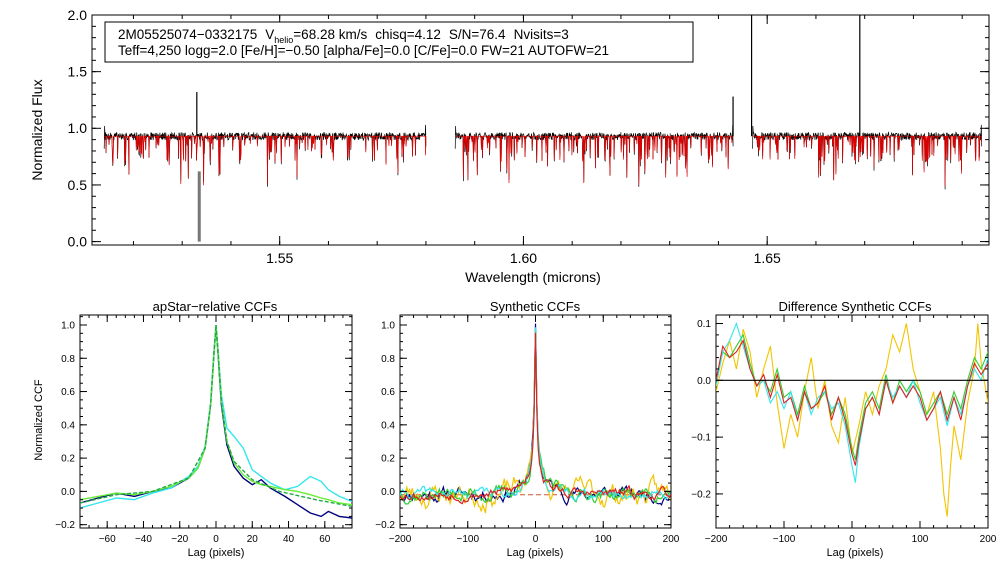 The width and height of the screenshot is (1008, 576). What do you see at coordinates (215, 306) in the screenshot?
I see `ccf1-title: apStar−relative CCFs` at bounding box center [215, 306].